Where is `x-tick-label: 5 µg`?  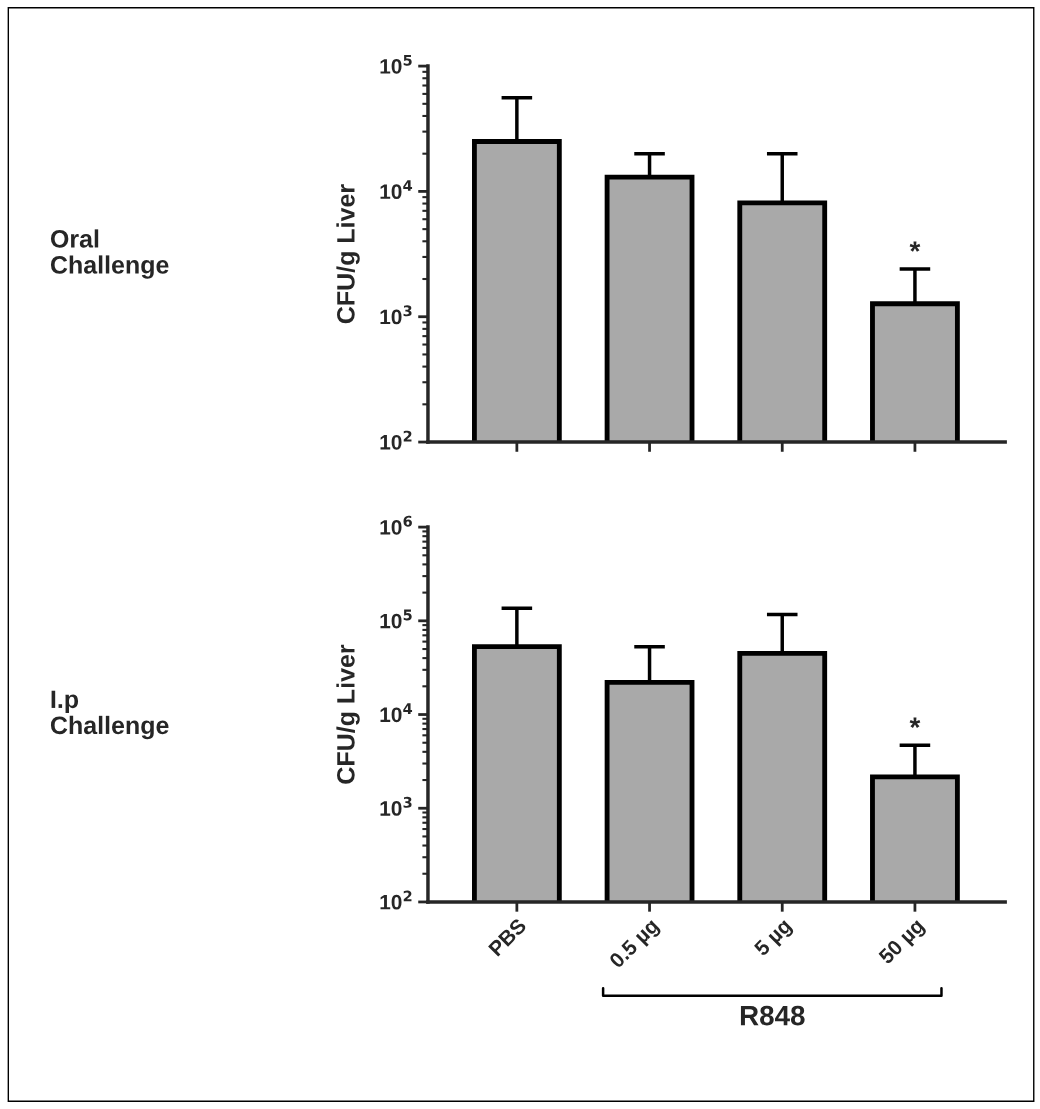 x-tick-label: 5 µg is located at coordinates (774, 938).